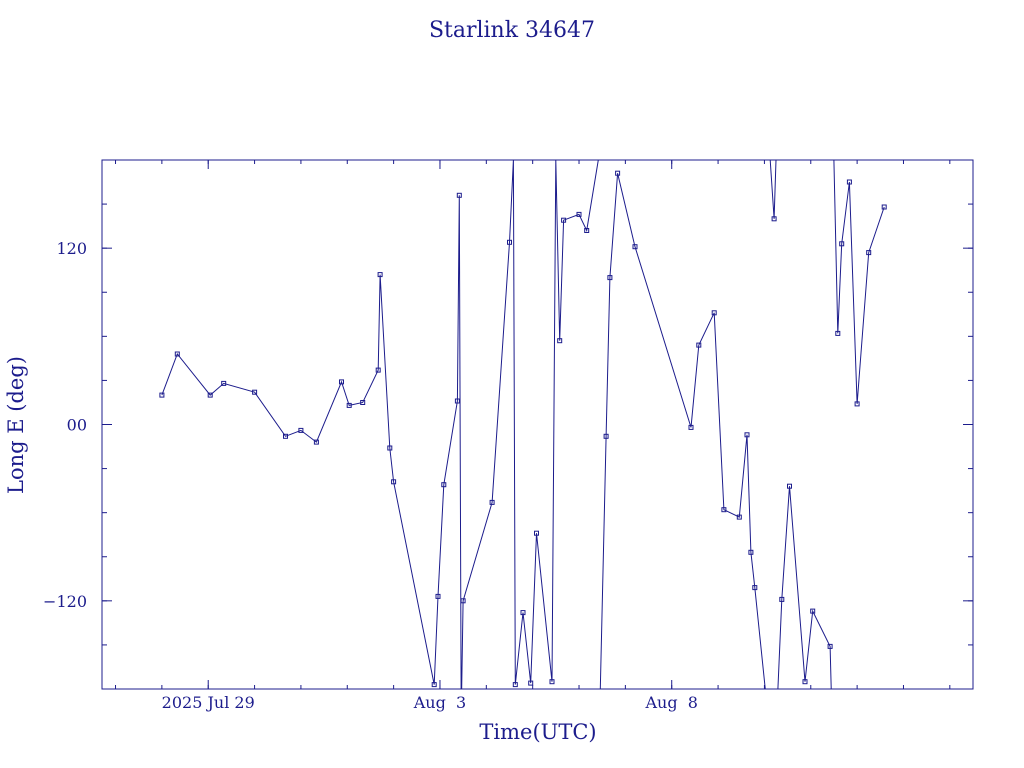  Describe the element at coordinates (439, 702) in the screenshot. I see `x-tick-label: Aug 3` at that location.